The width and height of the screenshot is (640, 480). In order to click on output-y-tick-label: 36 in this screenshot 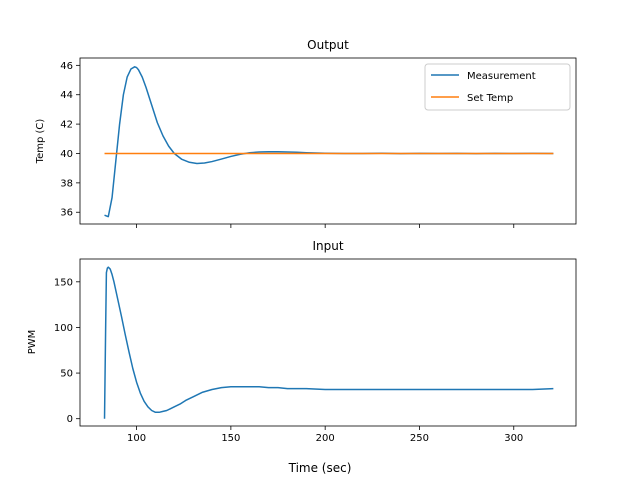, I will do `click(66, 213)`.